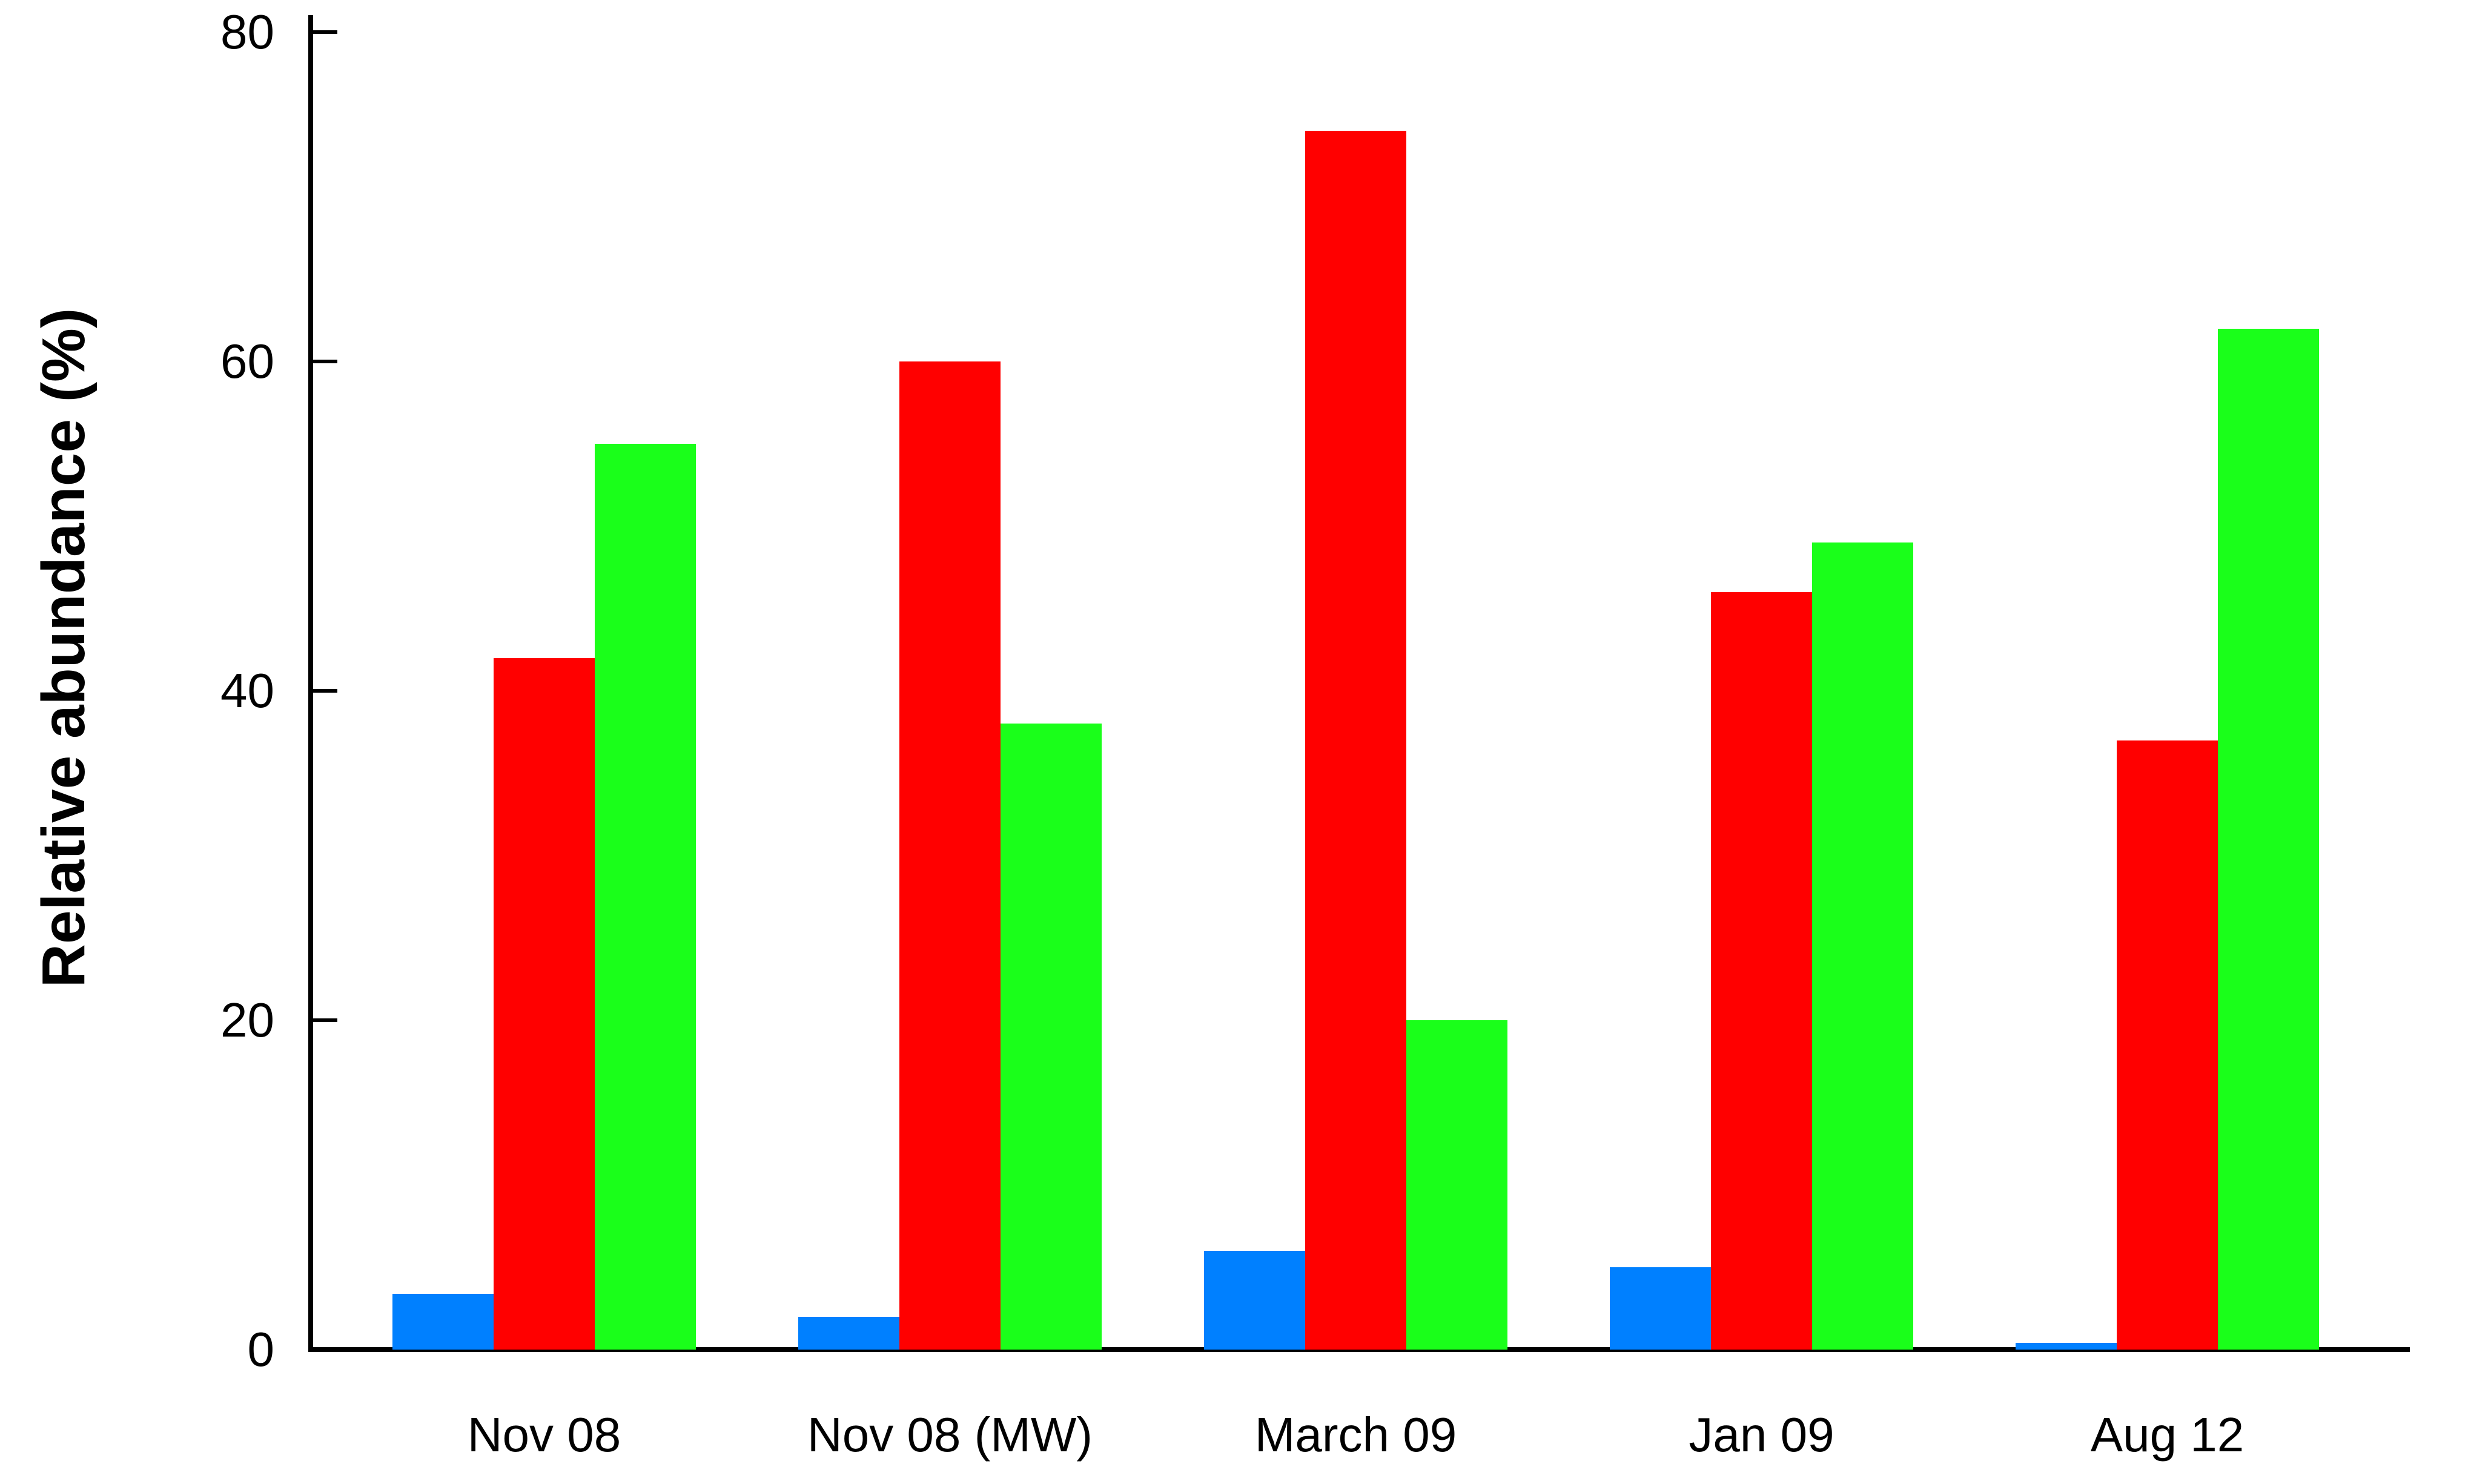 The height and width of the screenshot is (1484, 2468). What do you see at coordinates (1051, 1037) in the screenshot?
I see `bar-green-nov-08-mw-` at bounding box center [1051, 1037].